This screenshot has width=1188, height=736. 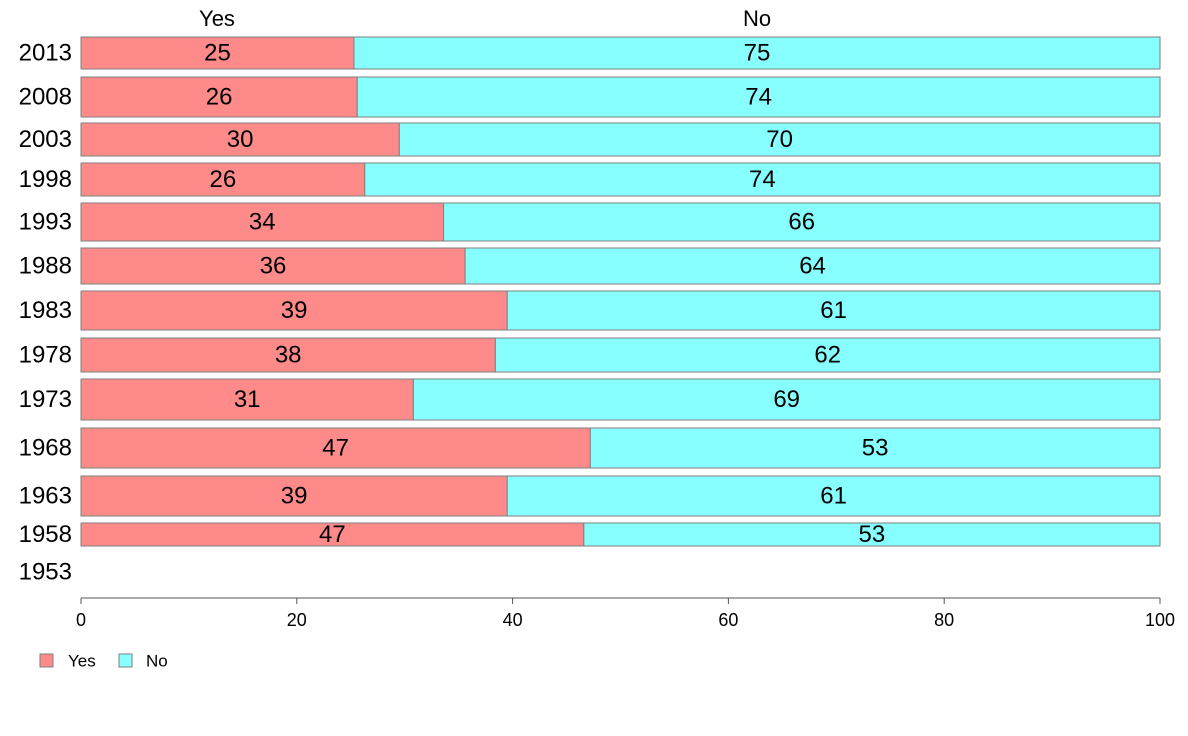 I want to click on year-label: 1953, so click(x=45, y=572).